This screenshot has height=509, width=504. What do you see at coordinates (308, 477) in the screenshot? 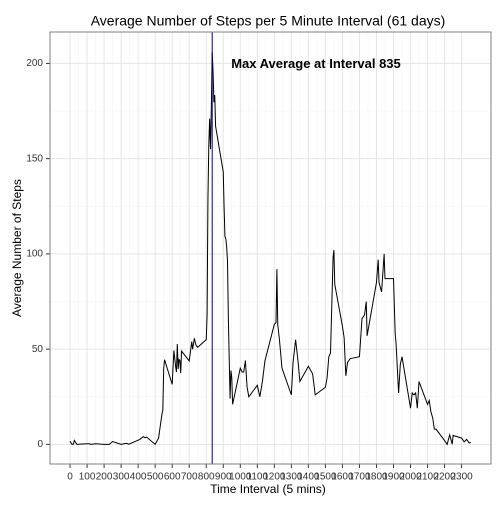
I see `x-tick-label: 1400` at bounding box center [308, 477].